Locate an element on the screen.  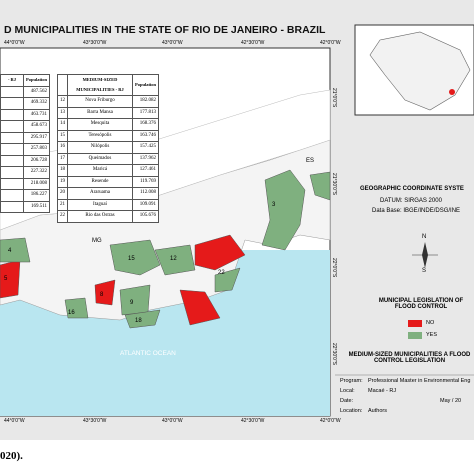
longitude-label: 43°0'0"W is located at coordinates (172, 421).